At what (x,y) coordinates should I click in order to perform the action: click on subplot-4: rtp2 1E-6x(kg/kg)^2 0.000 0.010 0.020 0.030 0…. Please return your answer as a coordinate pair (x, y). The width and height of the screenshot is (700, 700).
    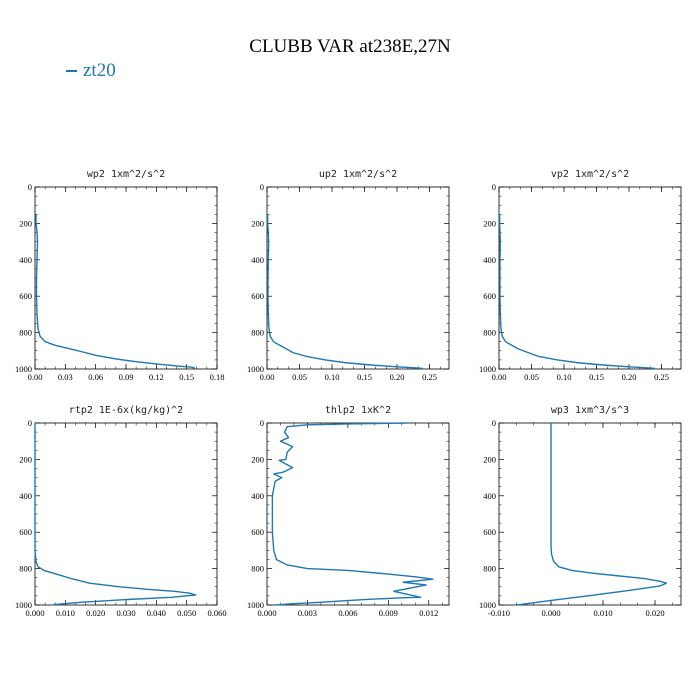
    Looking at the image, I should click on (121, 511).